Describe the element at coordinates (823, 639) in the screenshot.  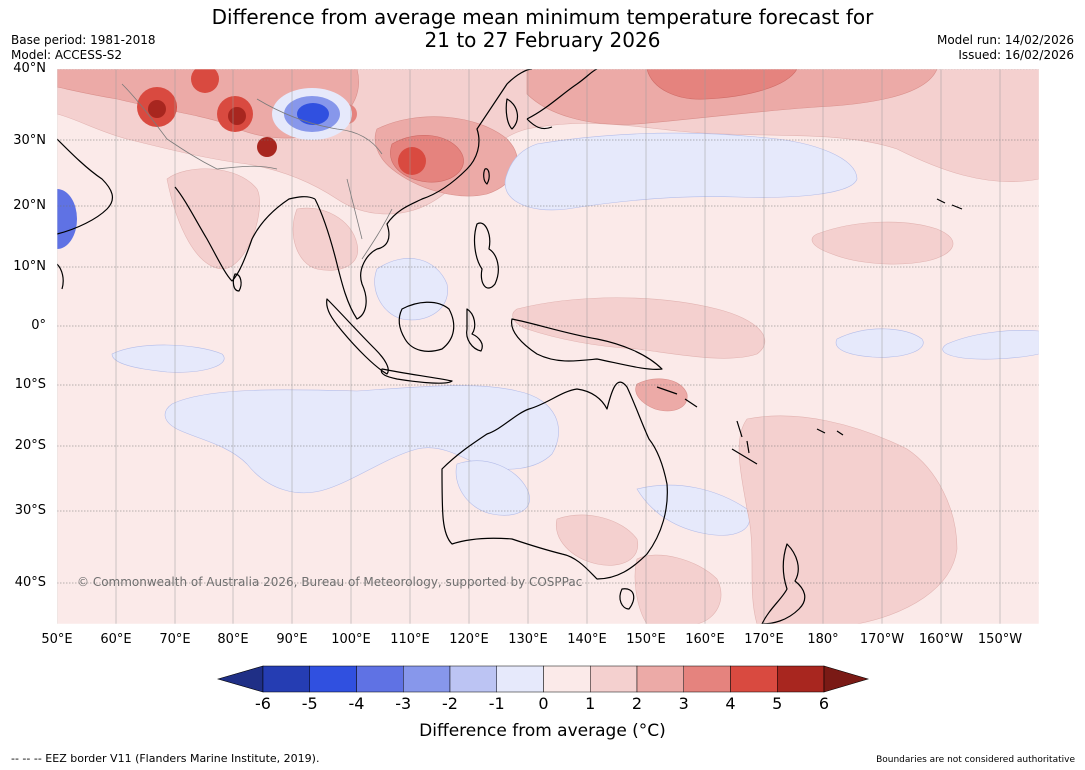
I see `lon-label-180: 180°` at that location.